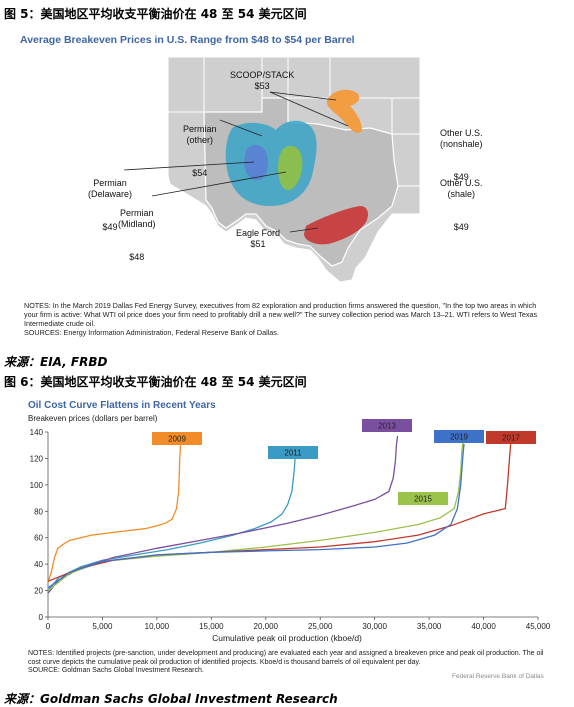 The image size is (574, 707). What do you see at coordinates (137, 257) in the screenshot?
I see `label-permian-midland-price: $48` at bounding box center [137, 257].